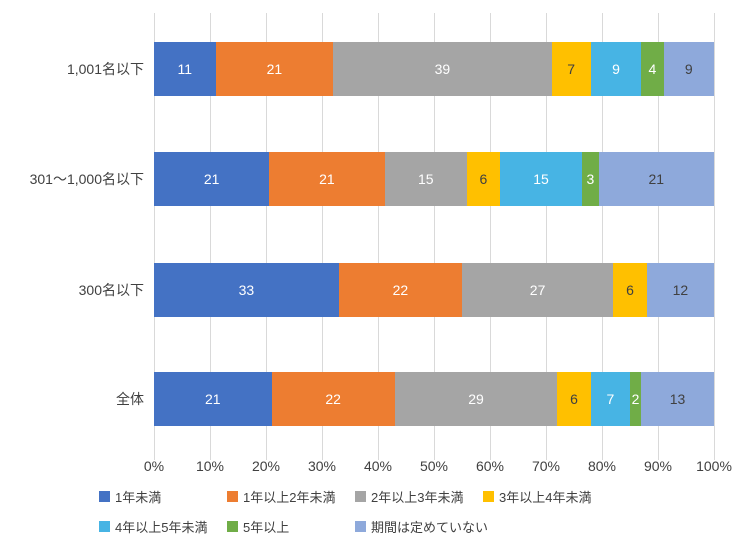  I want to click on gridline-20%, so click(266, 236).